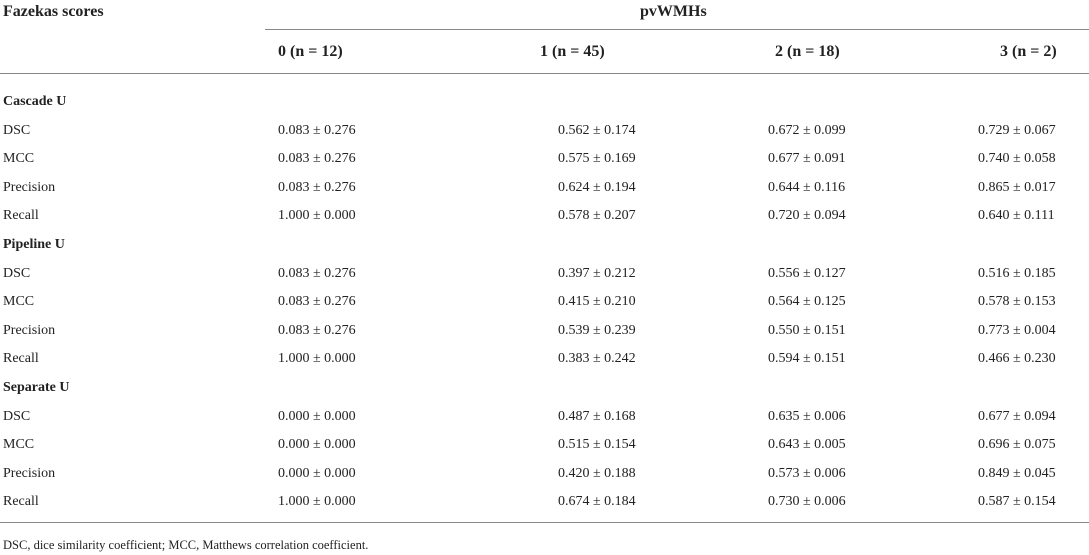  I want to click on cell: 0.578 ± 0.153, so click(1017, 302).